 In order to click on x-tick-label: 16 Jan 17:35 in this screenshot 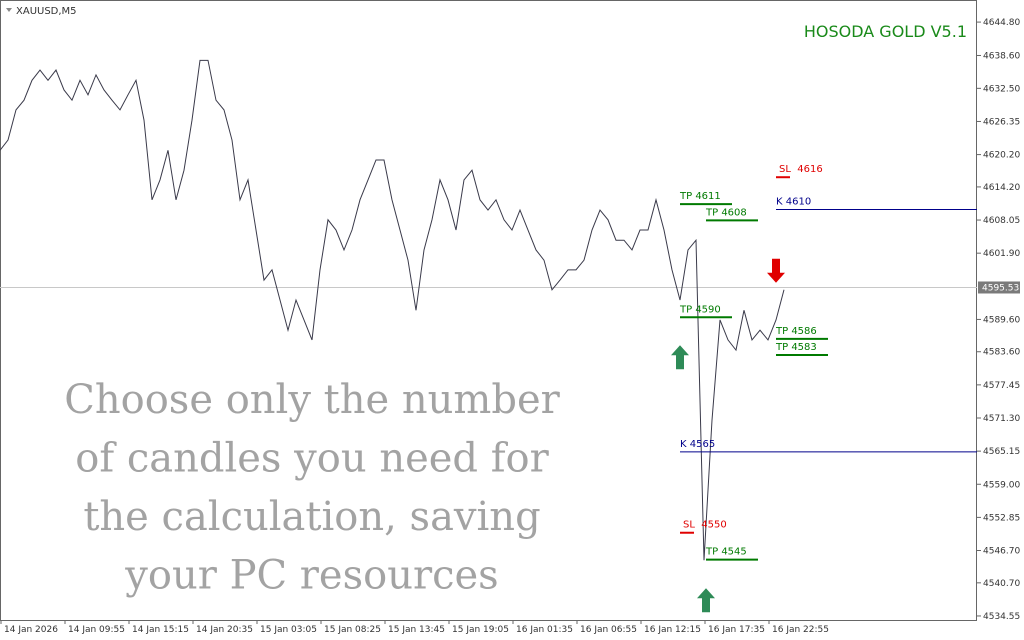, I will do `click(736, 630)`.